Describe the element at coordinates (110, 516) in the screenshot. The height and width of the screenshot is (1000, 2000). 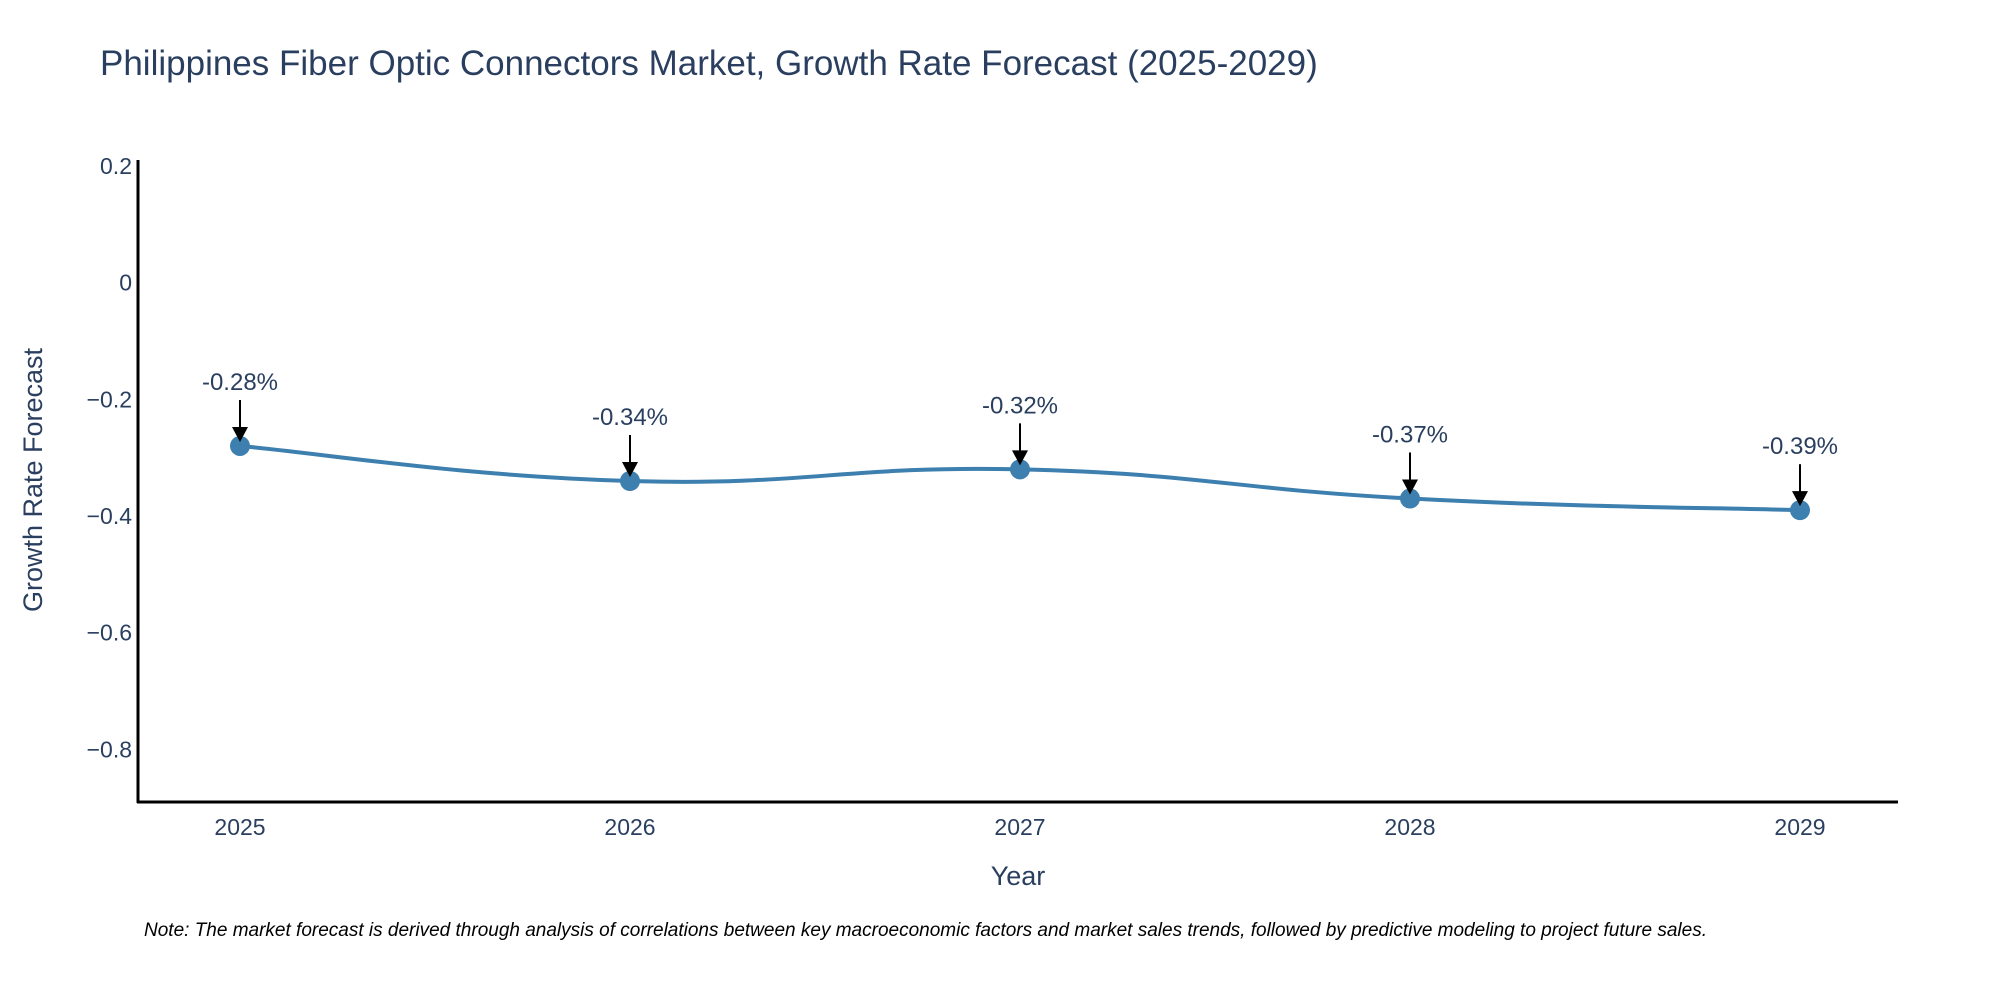
I see `y-tick-label: −0.4` at that location.